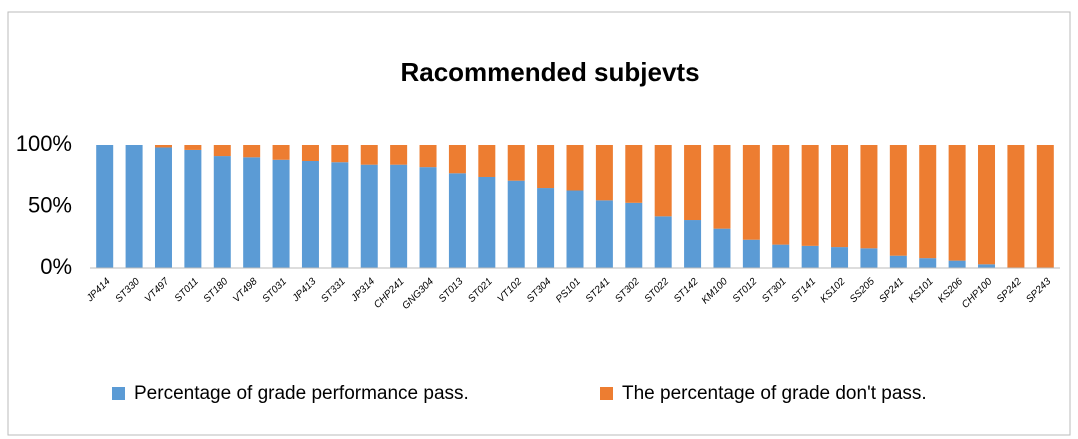  Describe the element at coordinates (50, 204) in the screenshot. I see `y-tick-label: 50%` at that location.